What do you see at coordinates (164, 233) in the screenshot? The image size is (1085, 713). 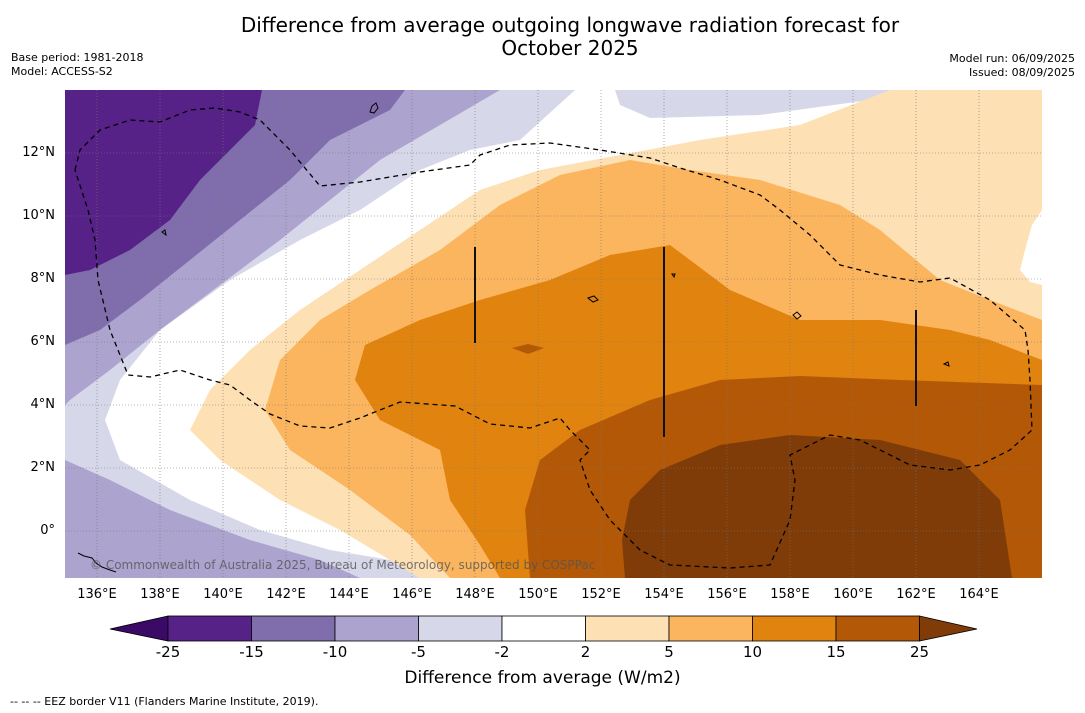 I see `island-guam-area` at bounding box center [164, 233].